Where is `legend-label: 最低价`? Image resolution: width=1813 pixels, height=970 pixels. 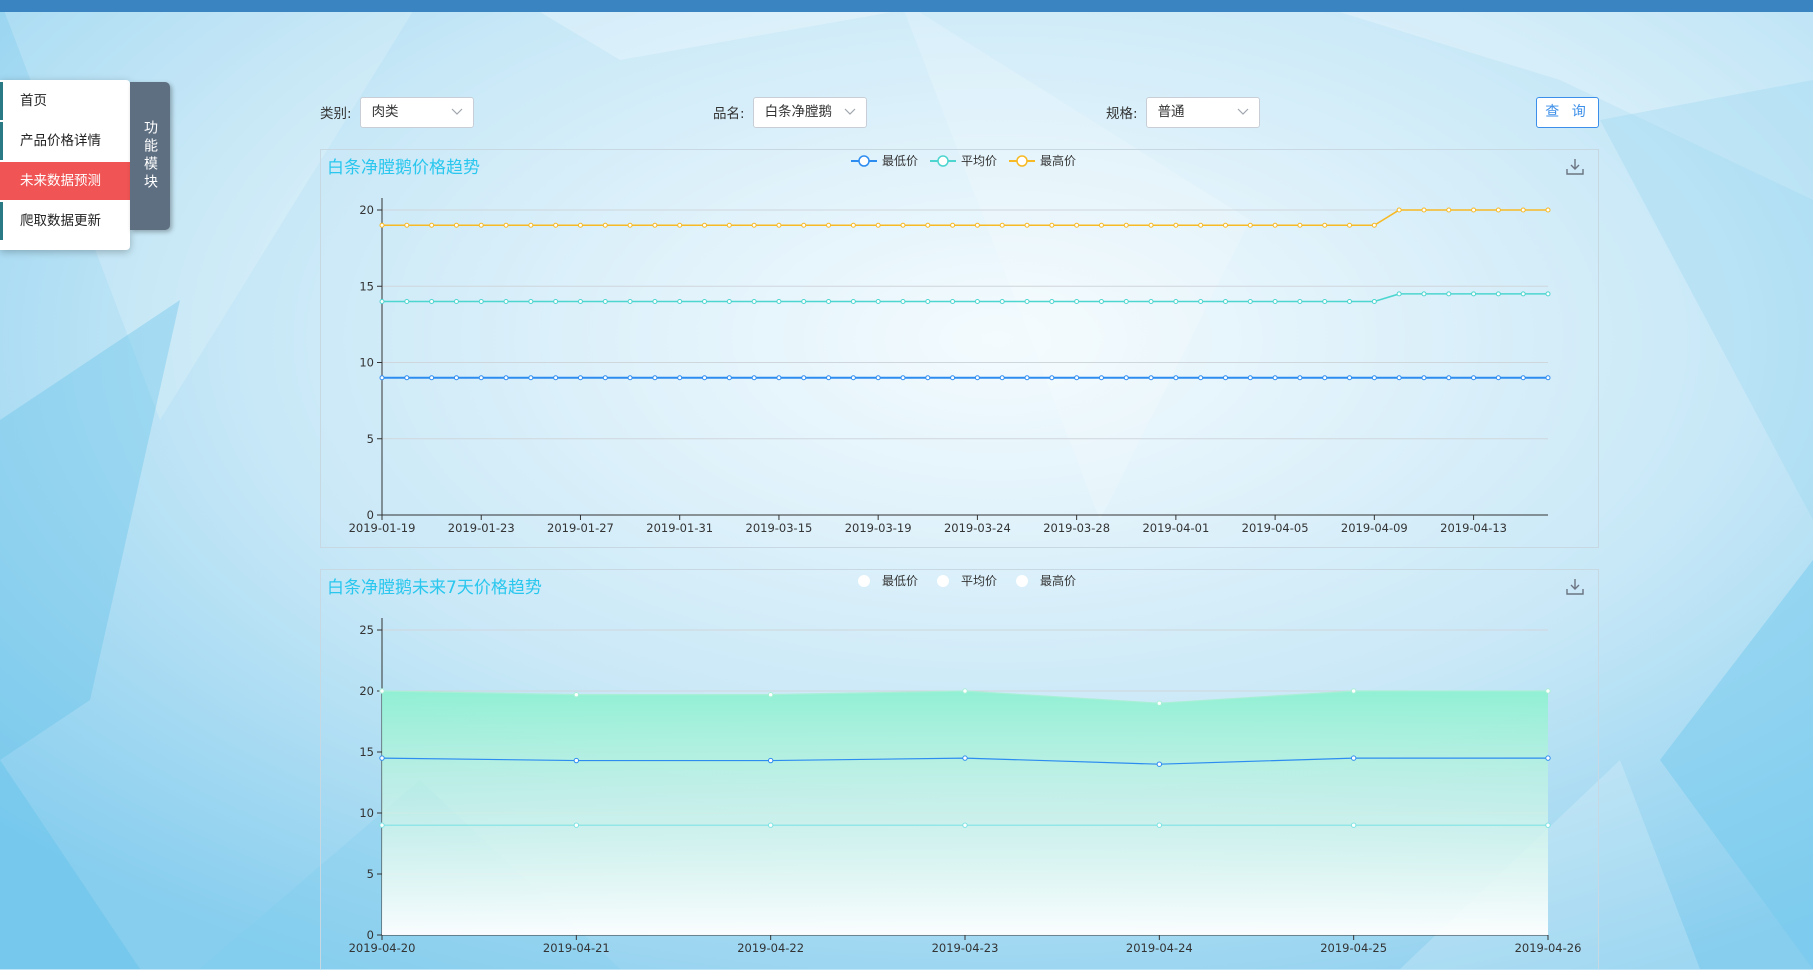
legend-label: 最低价 is located at coordinates (900, 161).